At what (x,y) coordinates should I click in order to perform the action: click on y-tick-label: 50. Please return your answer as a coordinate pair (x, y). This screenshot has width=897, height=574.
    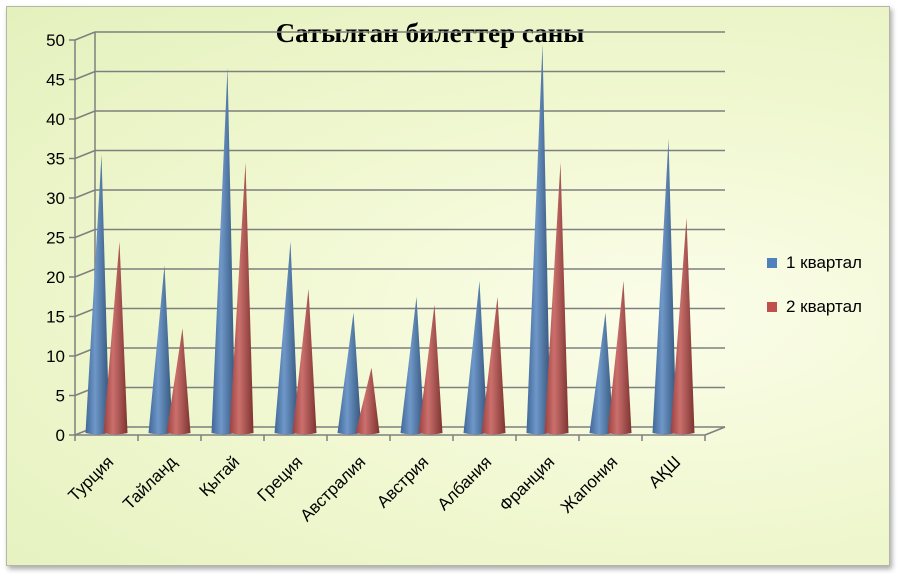
    Looking at the image, I should click on (55, 40).